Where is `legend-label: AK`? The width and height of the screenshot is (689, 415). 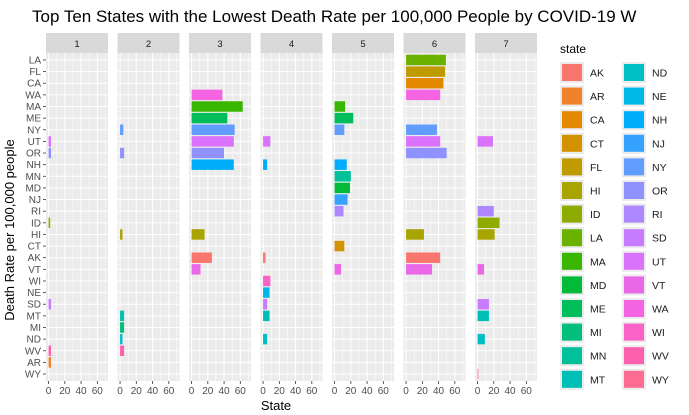 legend-label: AK is located at coordinates (597, 74).